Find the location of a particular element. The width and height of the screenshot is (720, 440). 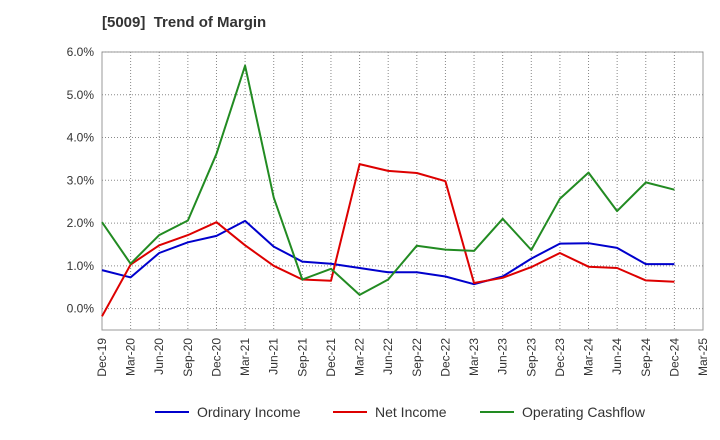

x-tick-label: Mar-25 is located at coordinates (703, 357).